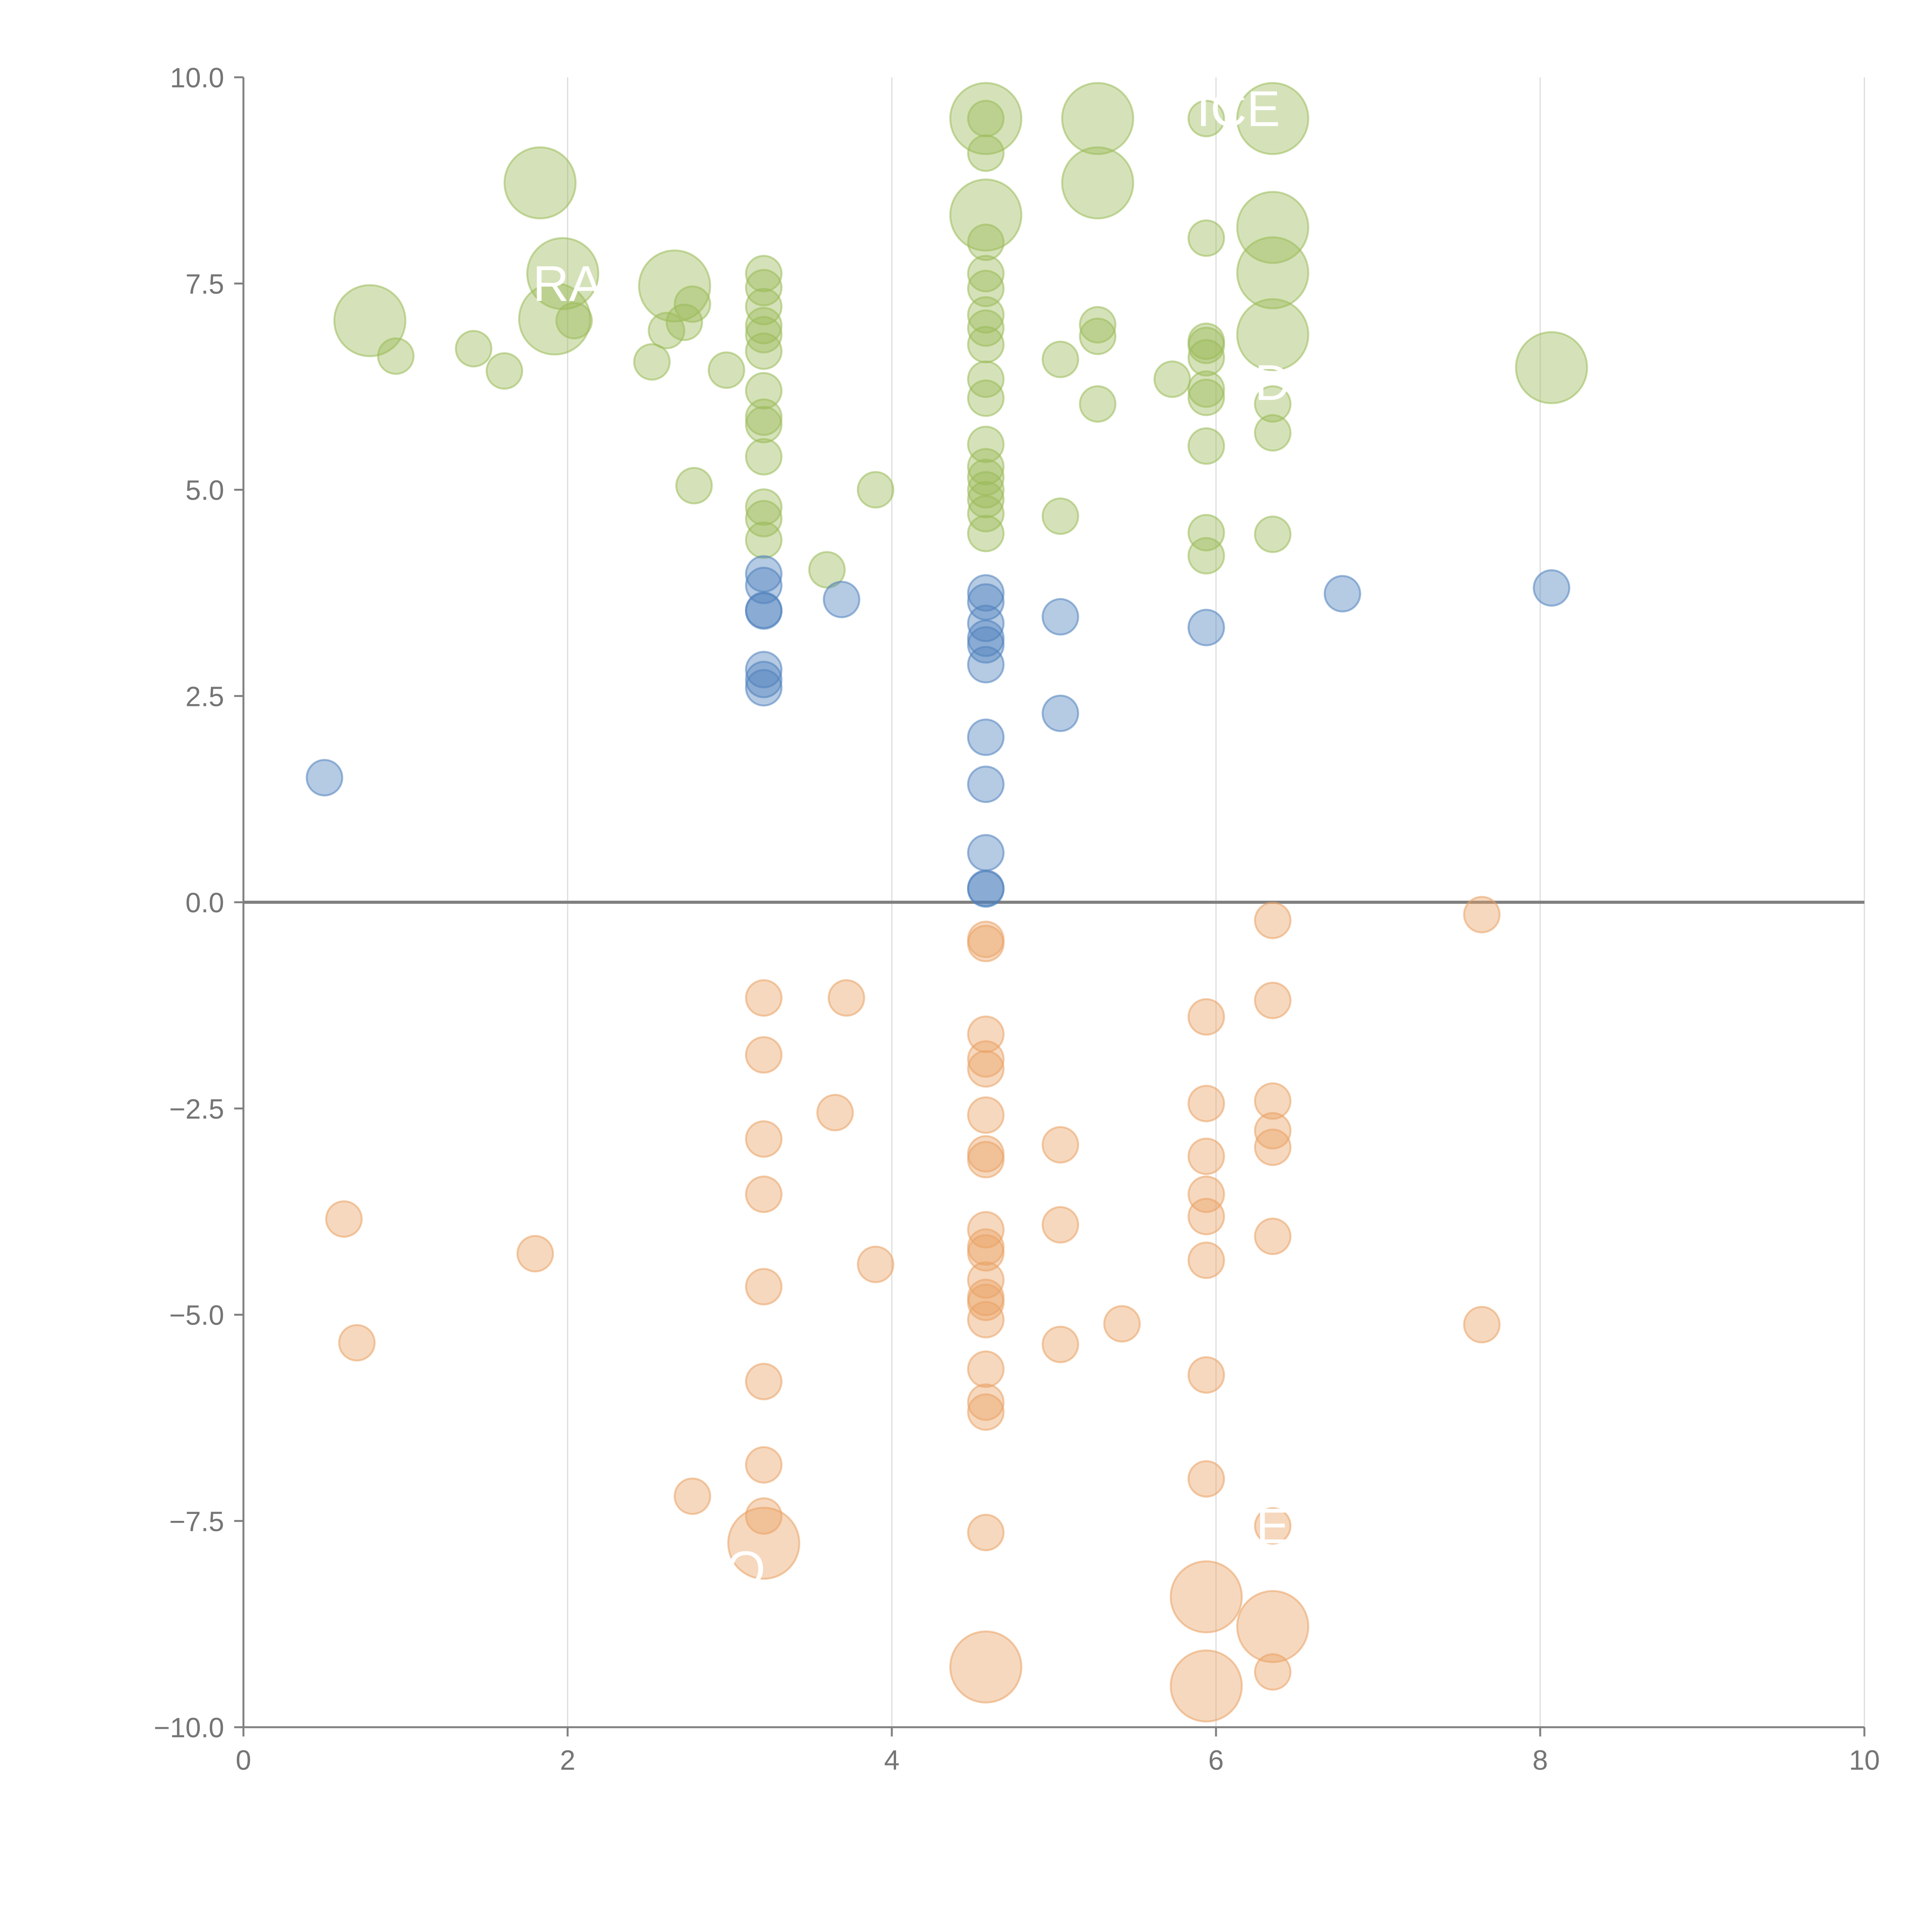 This screenshot has width=1932, height=1932. What do you see at coordinates (745, 1569) in the screenshot?
I see `point-label: O` at bounding box center [745, 1569].